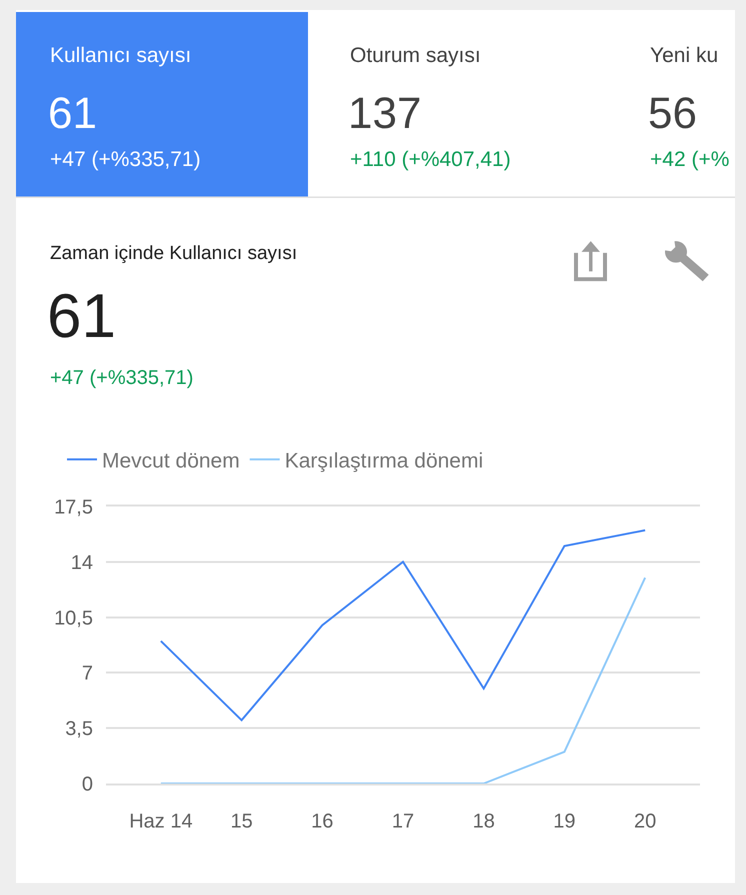 The height and width of the screenshot is (895, 746). What do you see at coordinates (161, 821) in the screenshot?
I see `x-tick-label: Haz 14` at bounding box center [161, 821].